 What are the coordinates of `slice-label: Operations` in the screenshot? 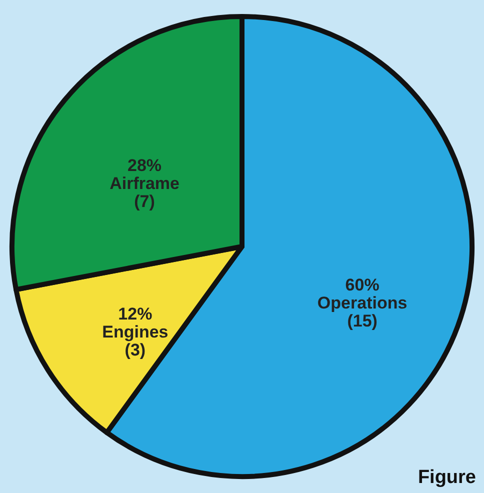 It's located at (362, 303).